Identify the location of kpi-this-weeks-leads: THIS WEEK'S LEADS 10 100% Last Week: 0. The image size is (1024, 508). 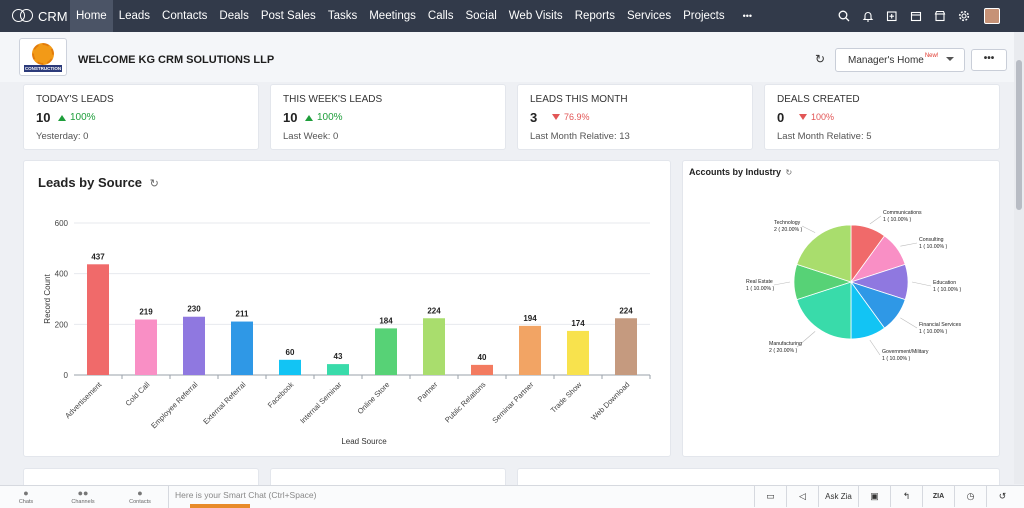
(388, 117).